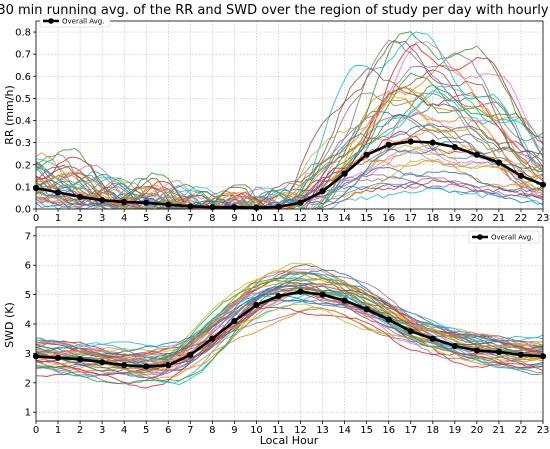 Image resolution: width=550 pixels, height=449 pixels. I want to click on swd-xtick-label: 7, so click(190, 430).